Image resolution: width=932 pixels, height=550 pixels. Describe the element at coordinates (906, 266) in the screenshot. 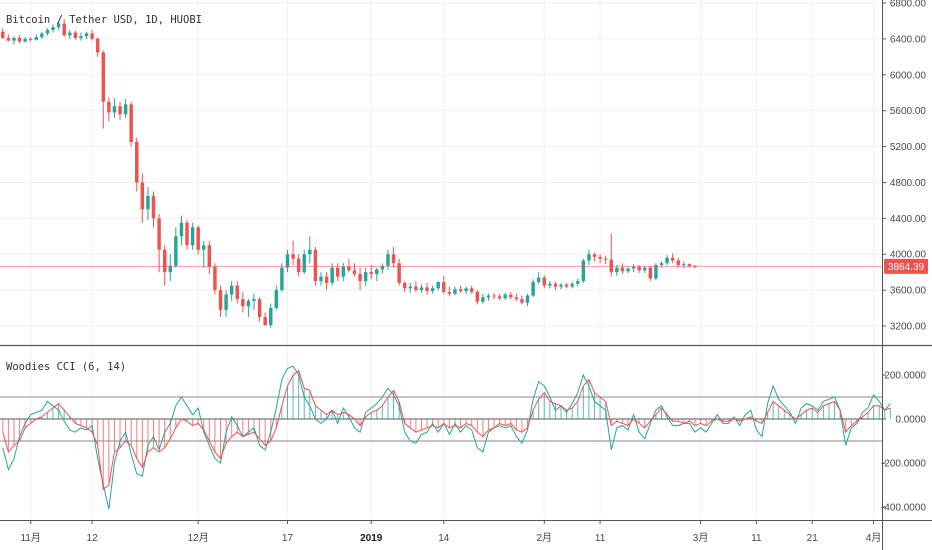

I see `last-price-badge: 3864.39` at that location.